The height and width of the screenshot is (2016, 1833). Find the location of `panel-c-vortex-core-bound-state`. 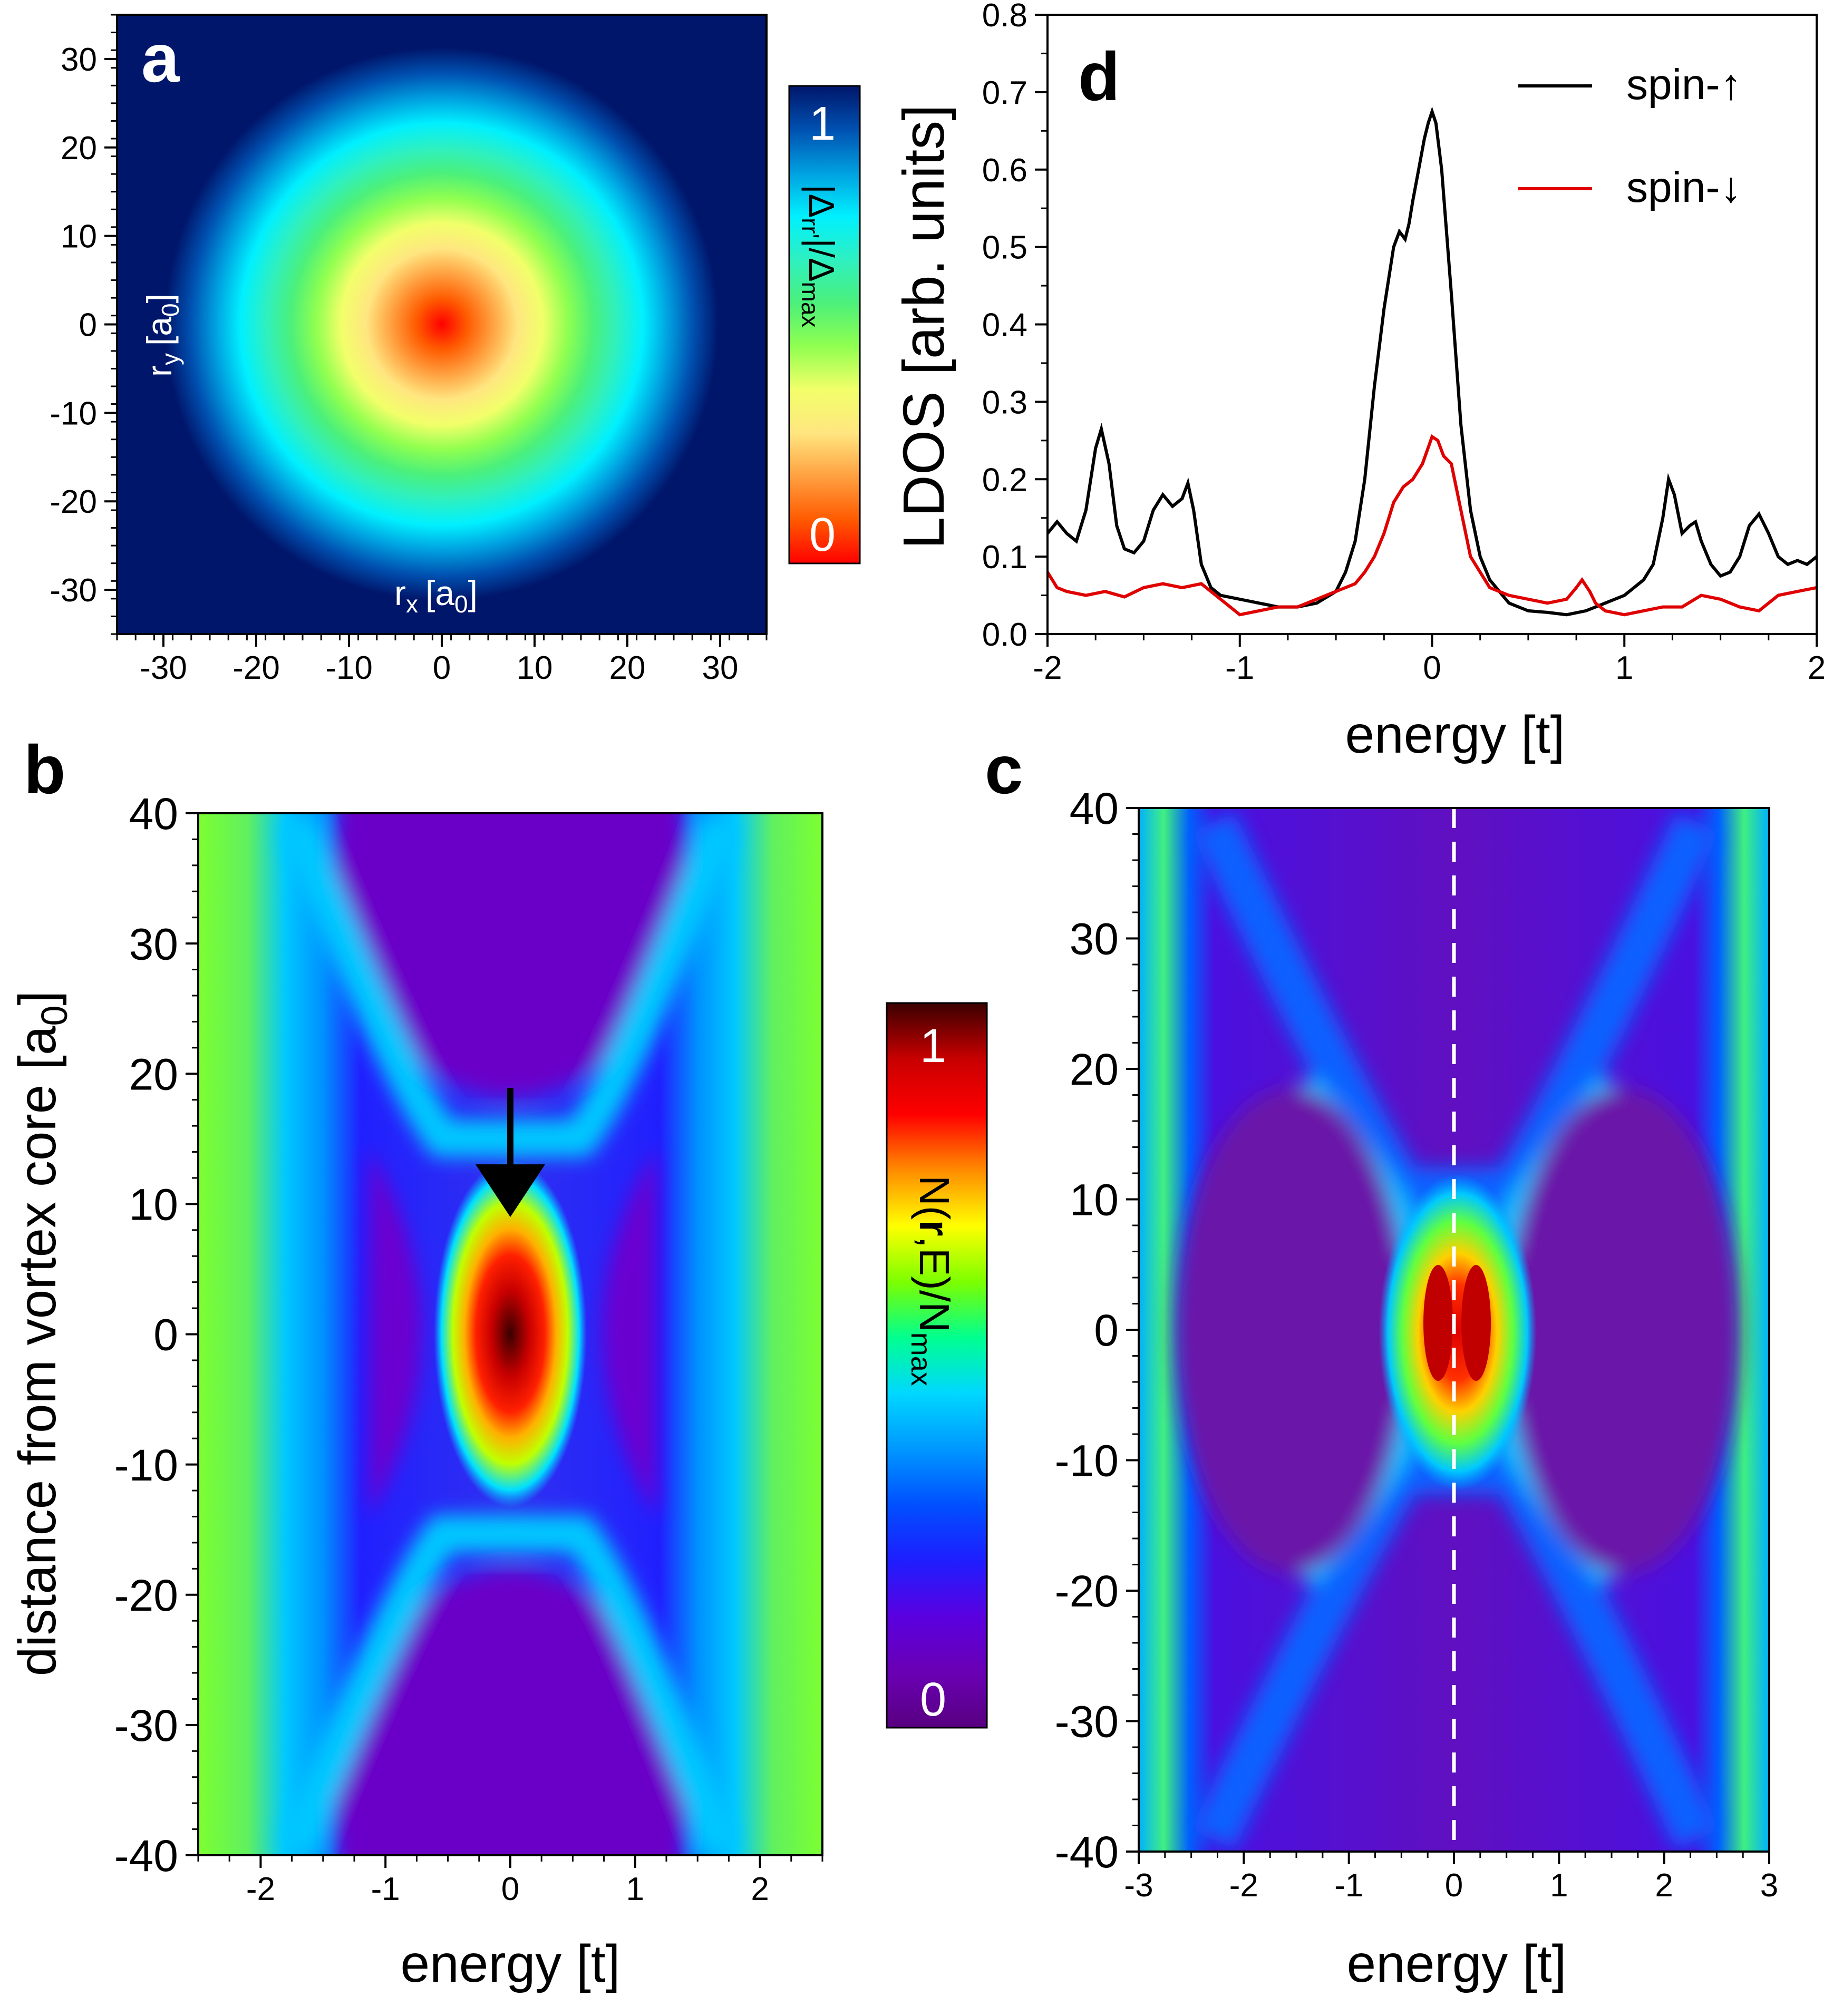

panel-c-vortex-core-bound-state is located at coordinates (1458, 1332).